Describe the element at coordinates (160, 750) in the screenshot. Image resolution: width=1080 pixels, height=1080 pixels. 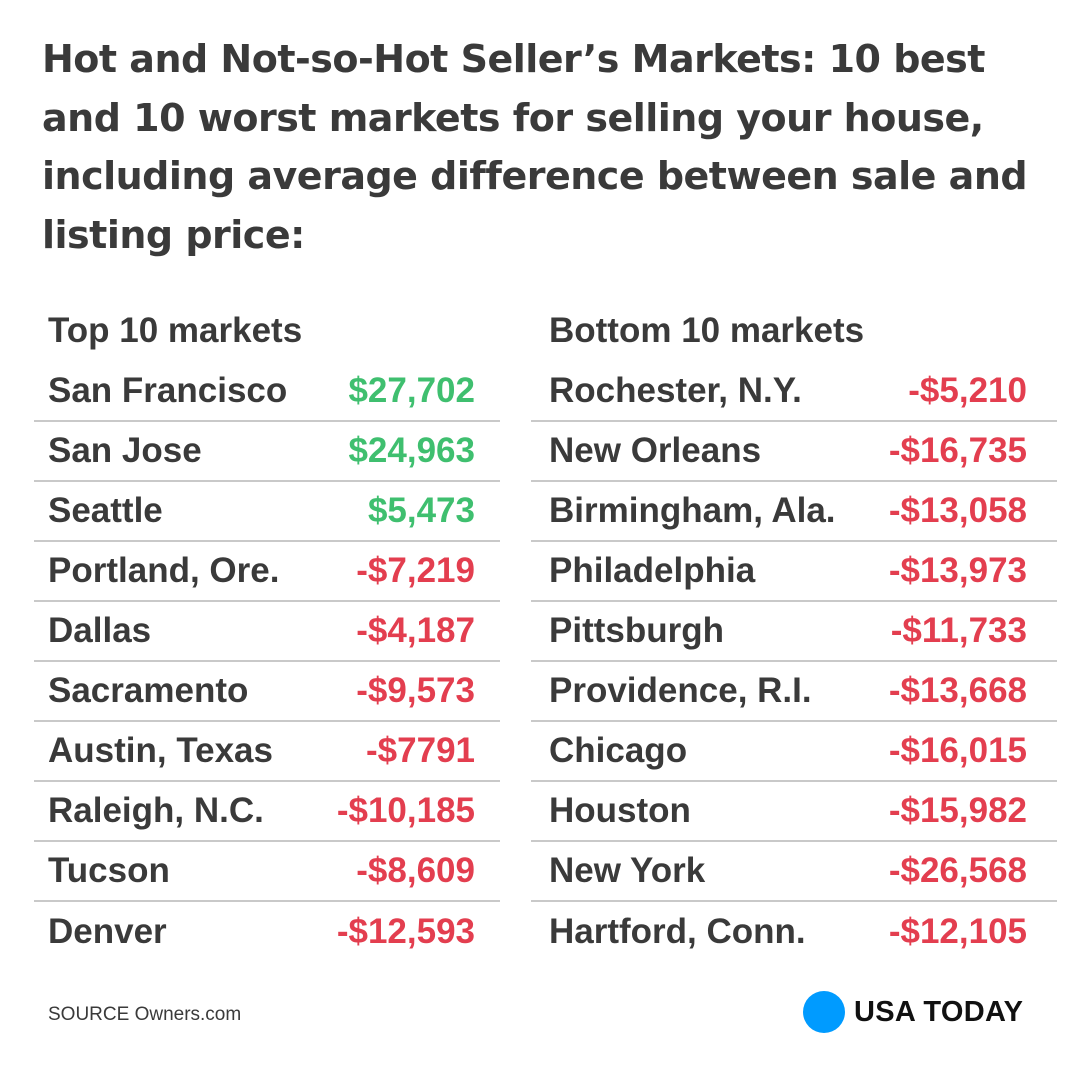
I see `market-city: Austin, Texas` at that location.